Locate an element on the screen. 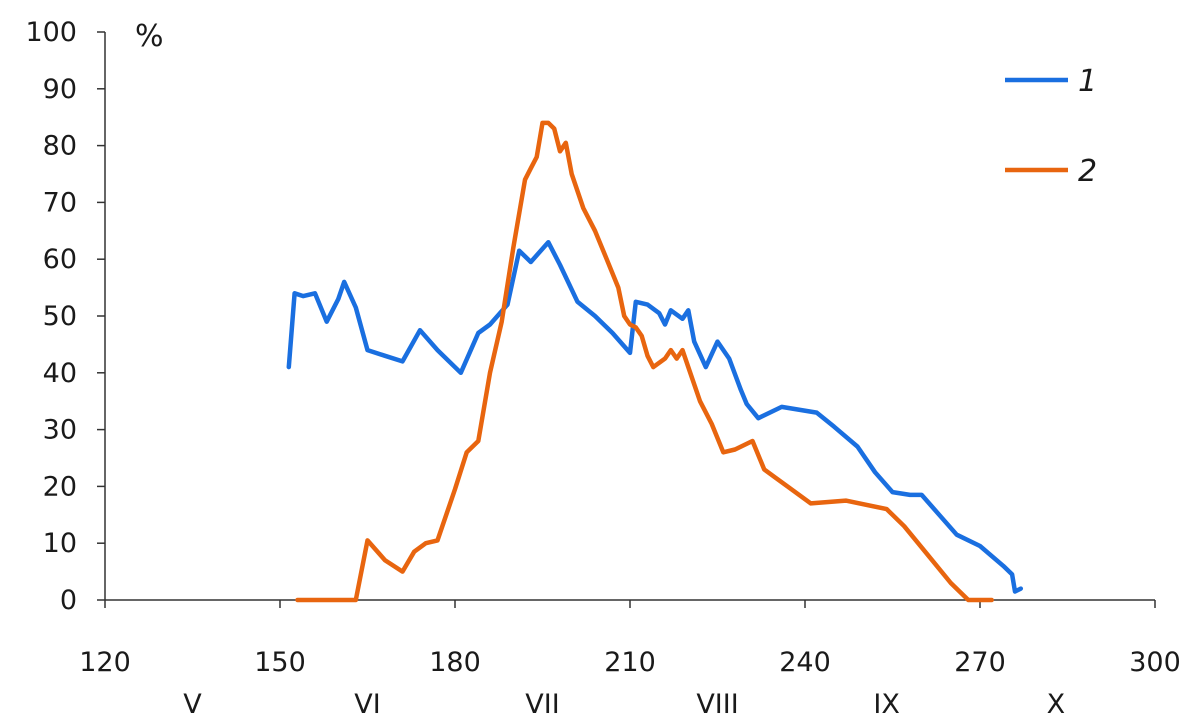 The width and height of the screenshot is (1188, 718). y-axis-unit-label: % is located at coordinates (149, 36).